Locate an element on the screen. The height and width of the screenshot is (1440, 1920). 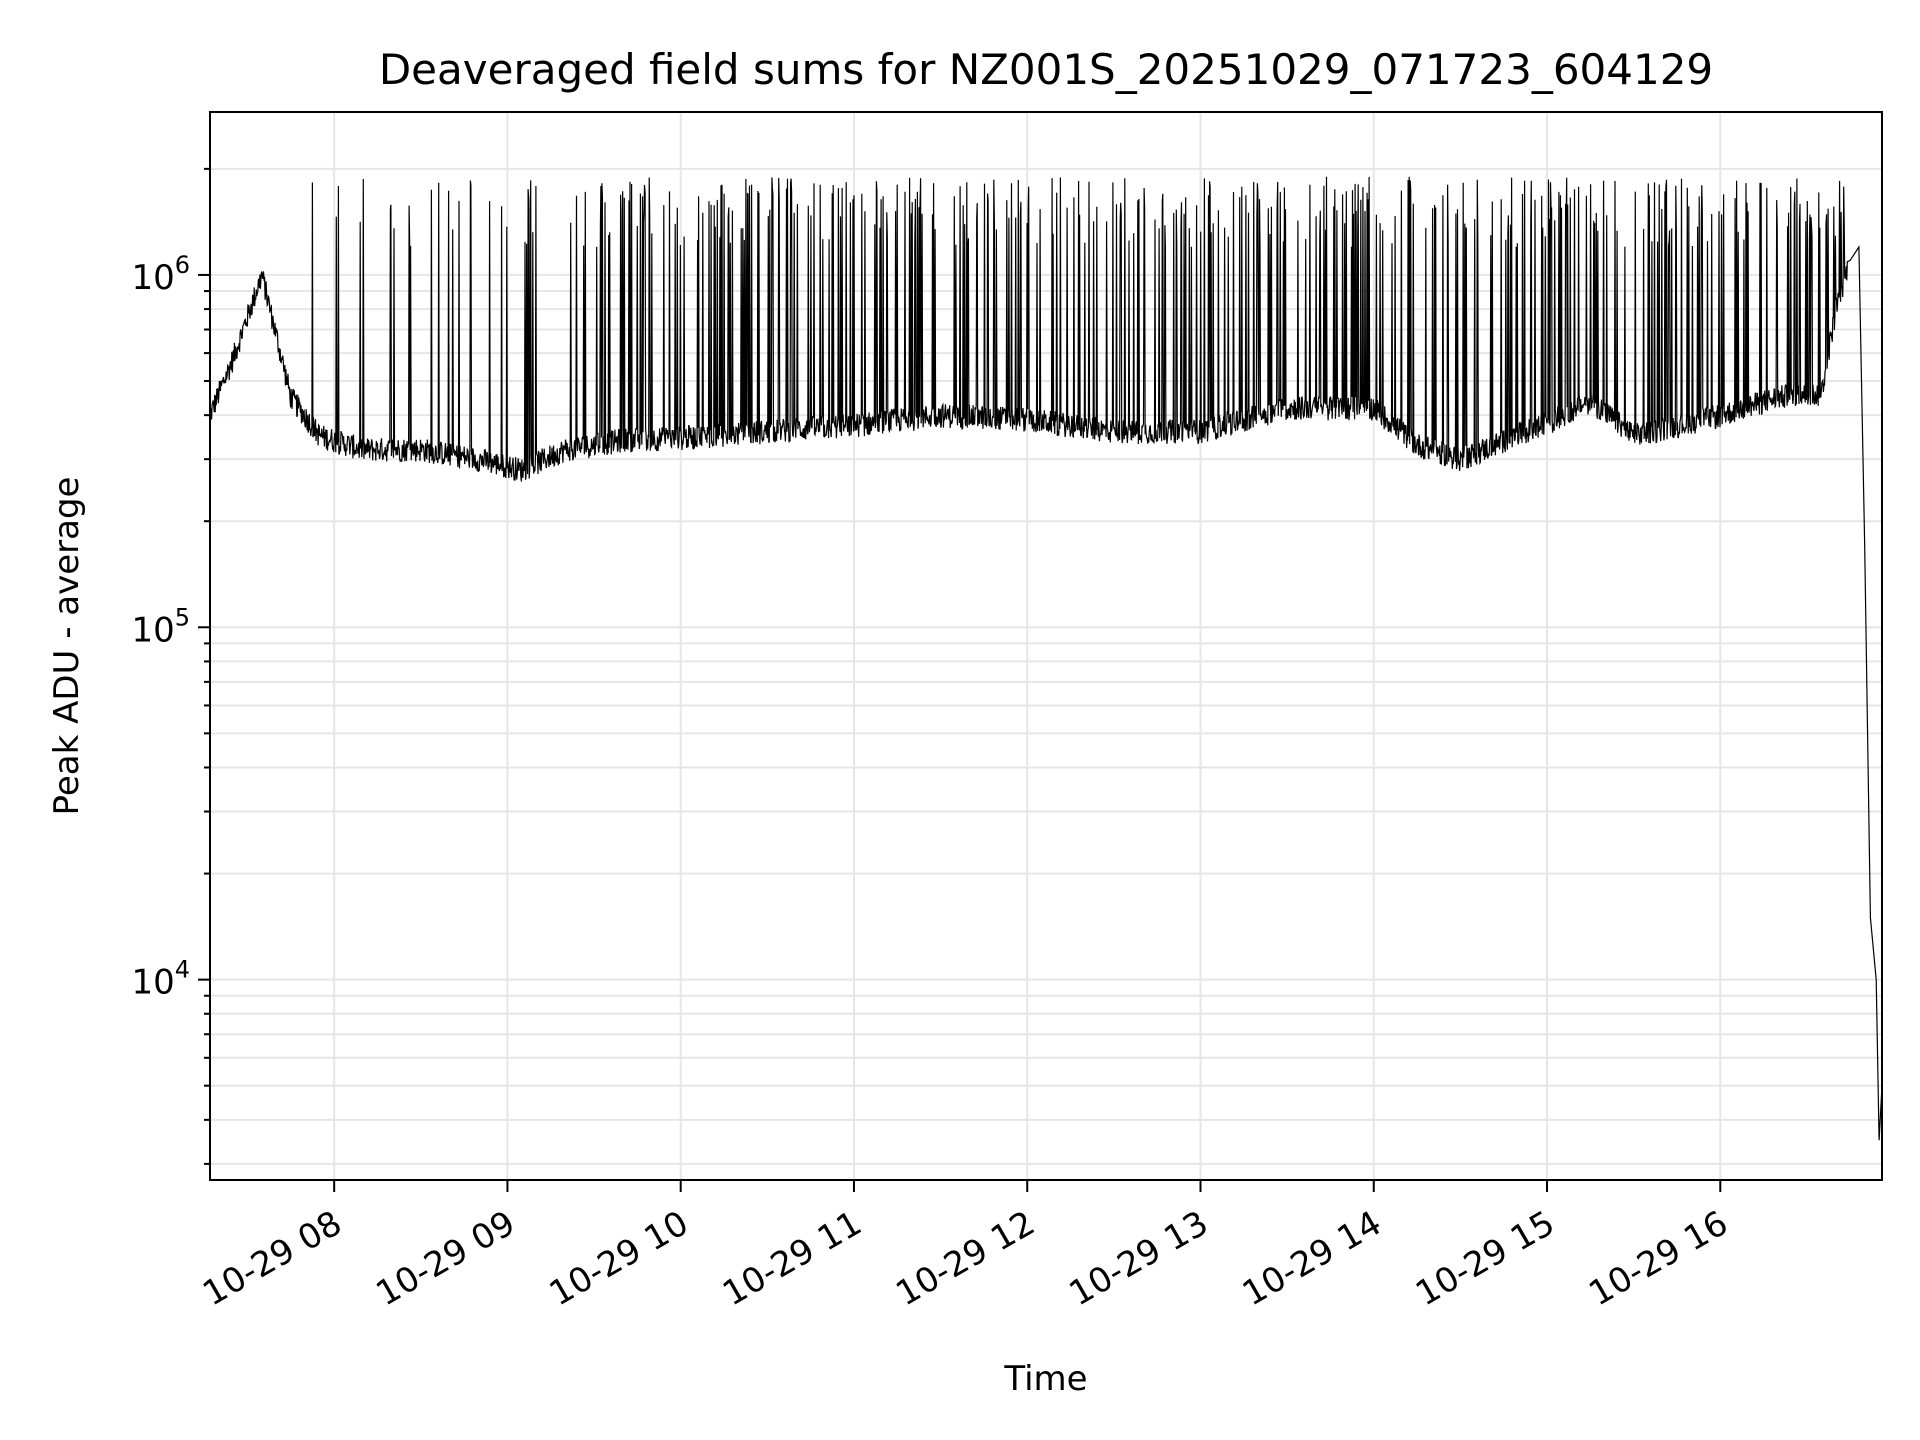
x-tick-label: 10-29 12 is located at coordinates (965, 1258).